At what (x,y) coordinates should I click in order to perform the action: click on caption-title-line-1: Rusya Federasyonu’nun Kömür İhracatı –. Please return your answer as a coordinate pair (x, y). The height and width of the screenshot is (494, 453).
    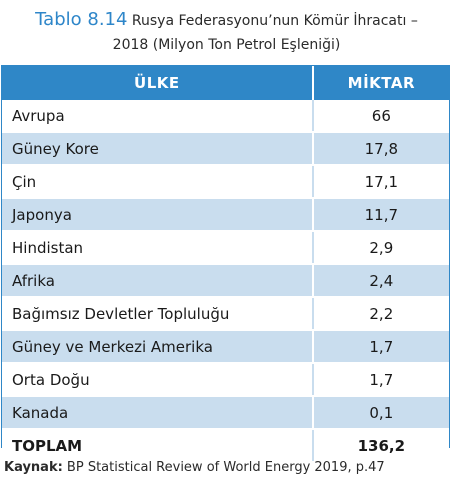
    Looking at the image, I should click on (274, 21).